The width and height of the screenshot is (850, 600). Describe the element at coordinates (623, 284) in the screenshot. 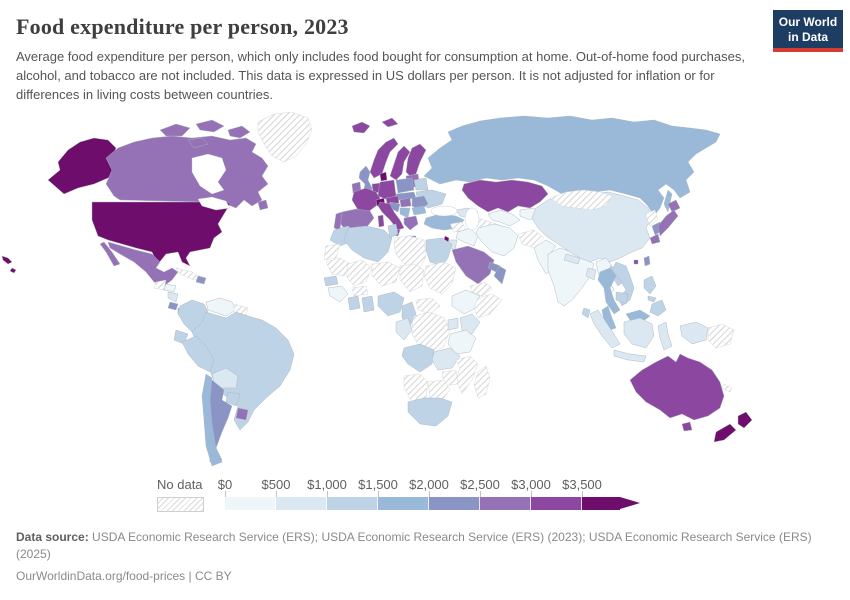

I see `country-vietnam` at that location.